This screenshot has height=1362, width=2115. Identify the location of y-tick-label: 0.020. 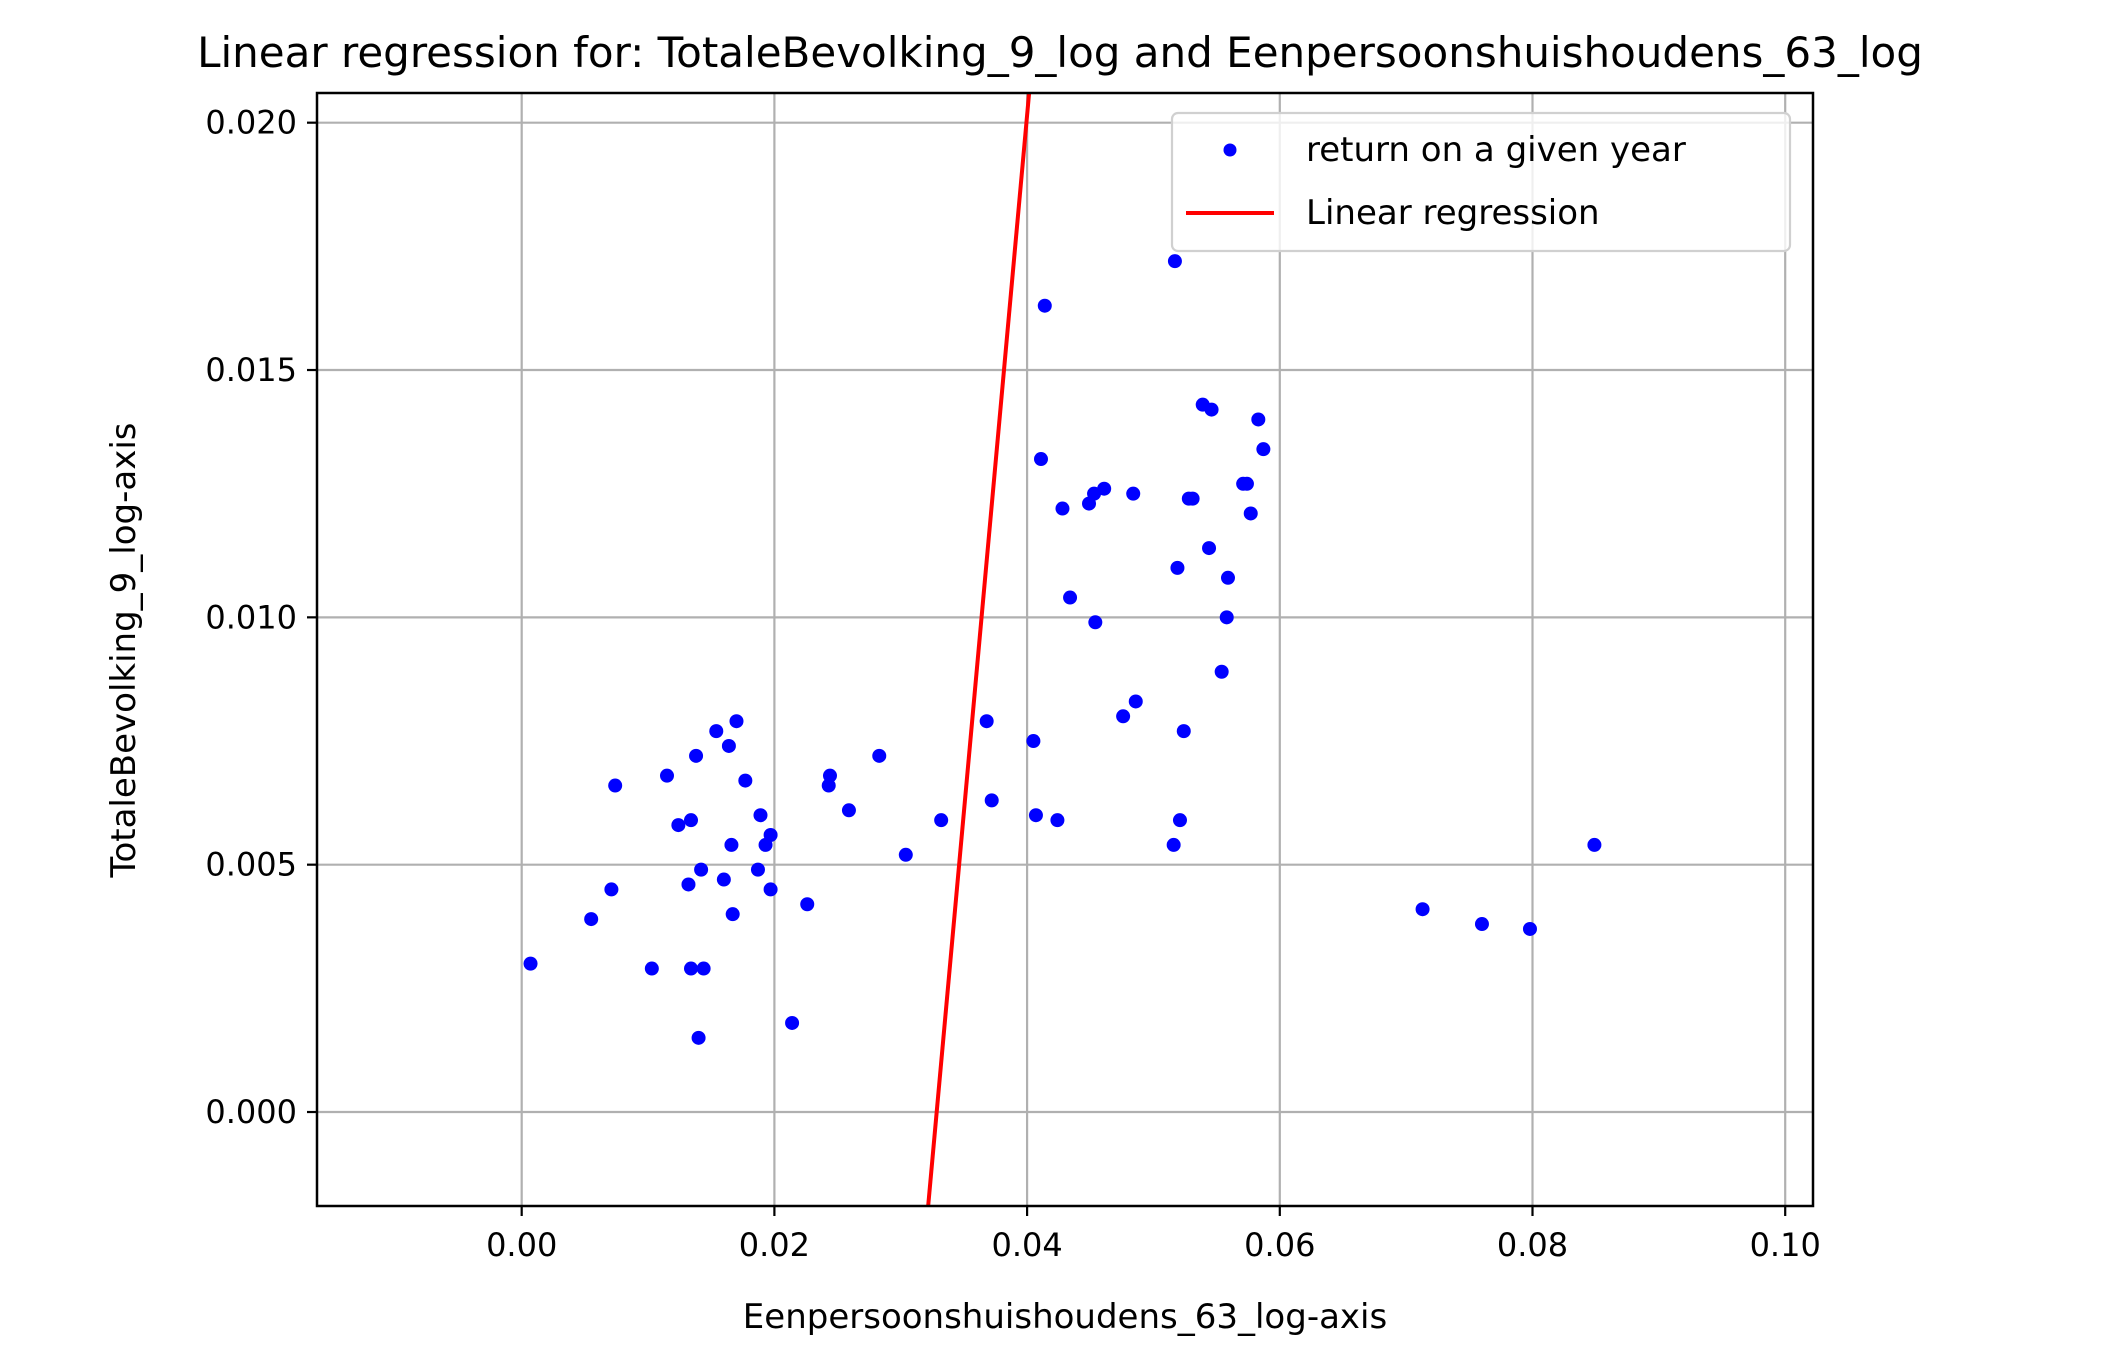
(251, 123).